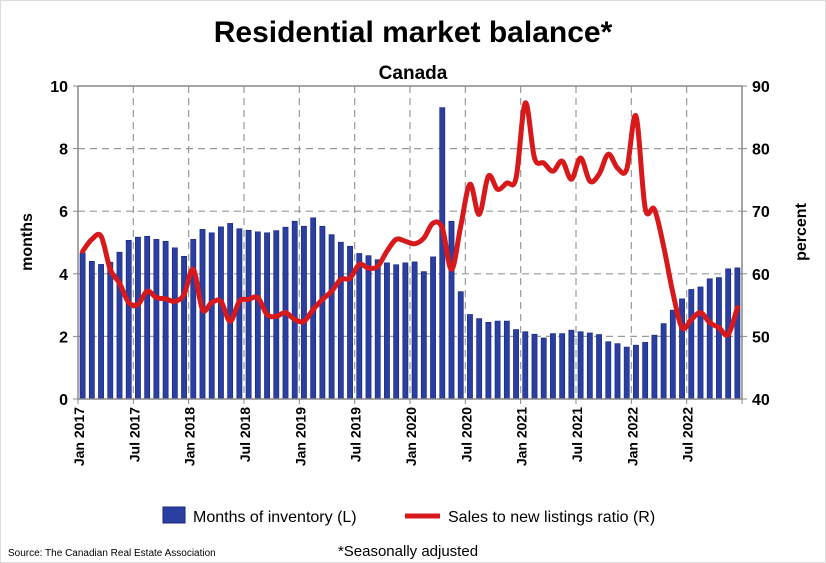 Image resolution: width=826 pixels, height=563 pixels. What do you see at coordinates (59, 87) in the screenshot?
I see `y-tick-label-left: 10` at bounding box center [59, 87].